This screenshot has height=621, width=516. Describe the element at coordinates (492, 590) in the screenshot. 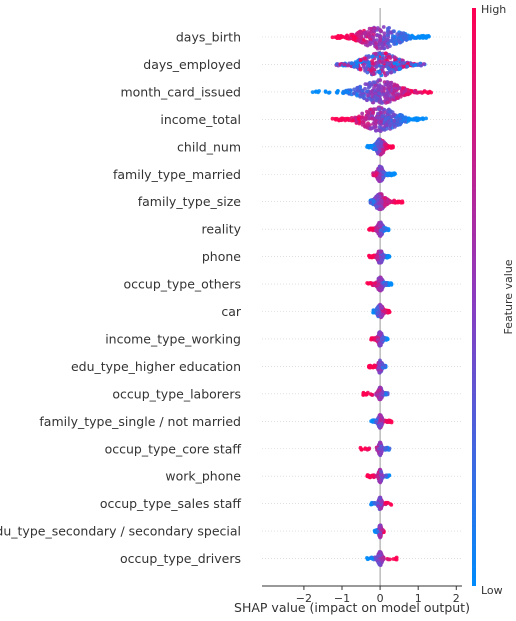

I see `colorbar-low-label: Low` at that location.